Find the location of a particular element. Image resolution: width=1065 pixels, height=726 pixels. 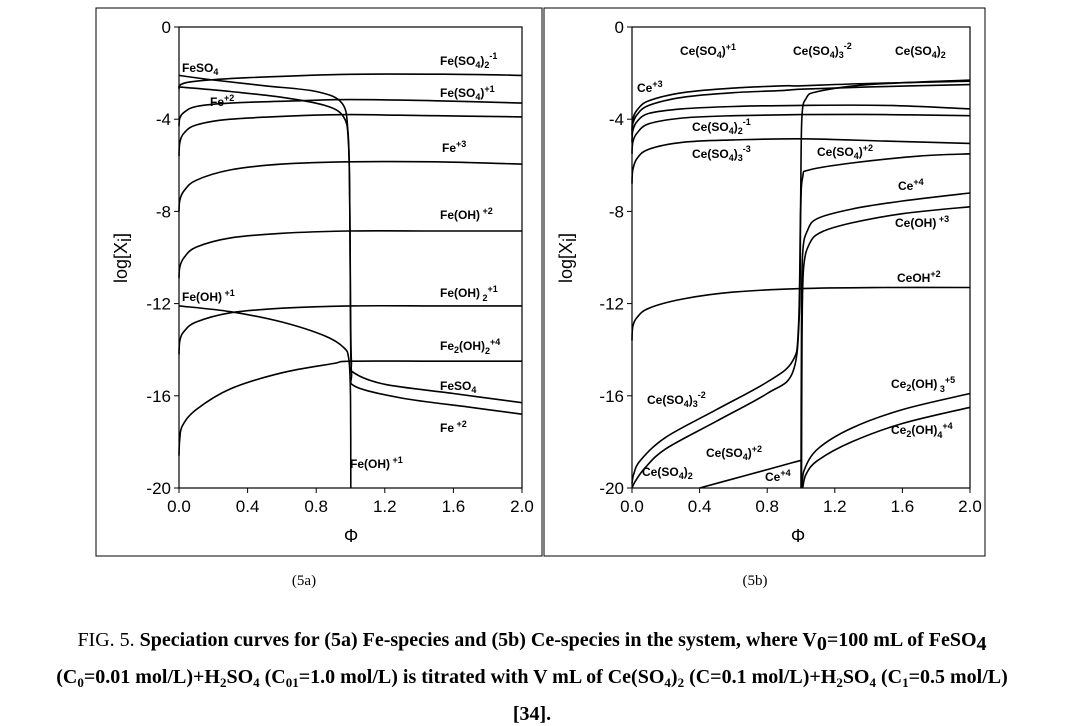

label-fe3: Fe+3 is located at coordinates (454, 147).